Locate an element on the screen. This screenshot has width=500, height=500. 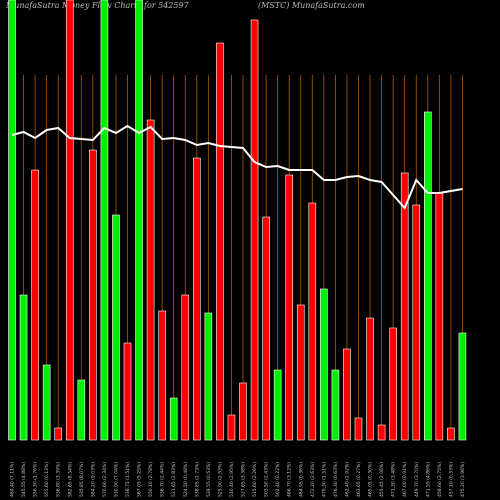
x-tick-label: 458.60 (2.75%) is located at coordinates (440, 479).